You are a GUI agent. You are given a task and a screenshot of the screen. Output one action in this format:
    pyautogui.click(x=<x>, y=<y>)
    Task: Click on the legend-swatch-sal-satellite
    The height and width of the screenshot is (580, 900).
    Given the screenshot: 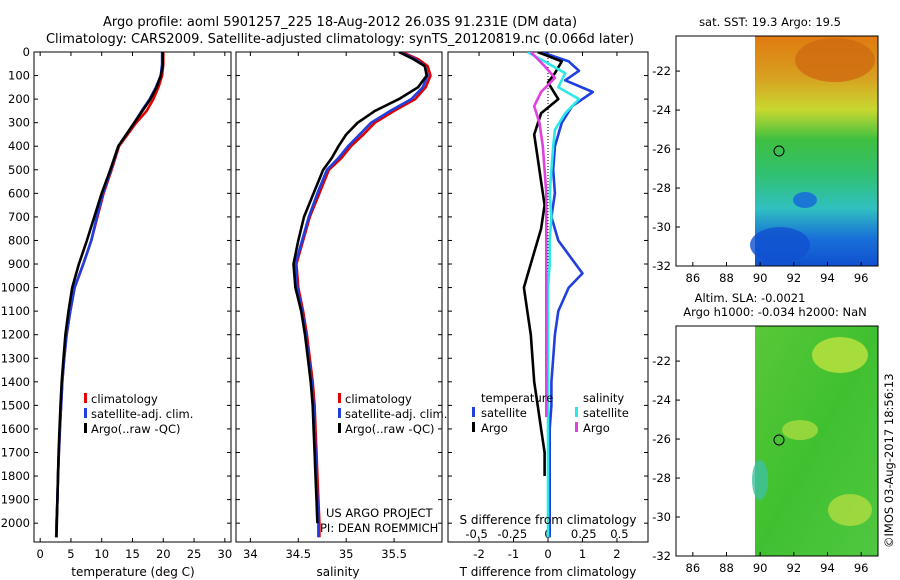 What is the action you would take?
    pyautogui.click(x=576, y=412)
    